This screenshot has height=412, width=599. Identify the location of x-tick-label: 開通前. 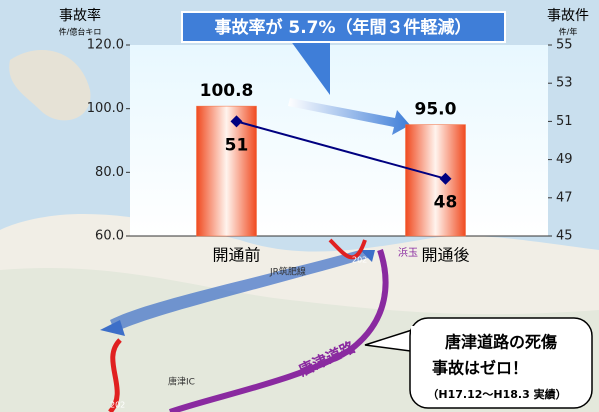
(236, 255).